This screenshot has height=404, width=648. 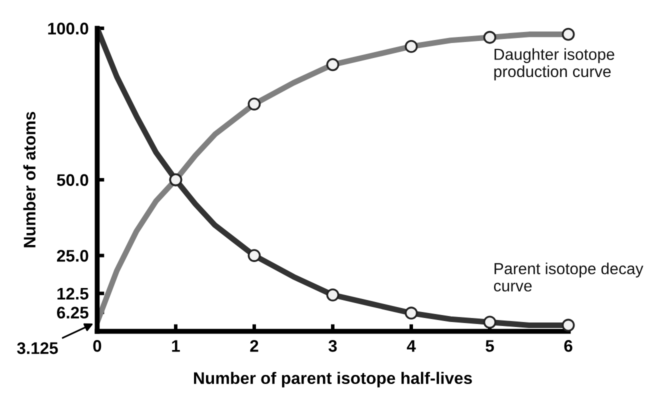 What do you see at coordinates (568, 346) in the screenshot?
I see `x-tick-label: 6` at bounding box center [568, 346].